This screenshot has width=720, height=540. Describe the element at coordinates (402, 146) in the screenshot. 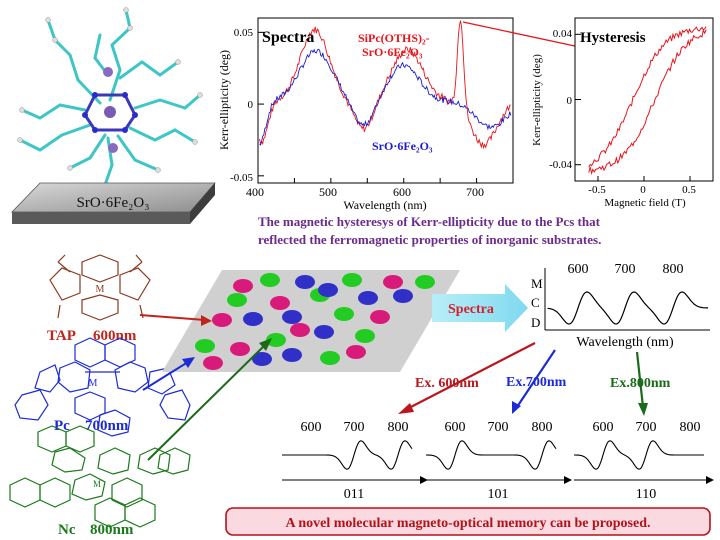

I see `spectra-blue-label: SrO·6Fe₂O₃` at that location.